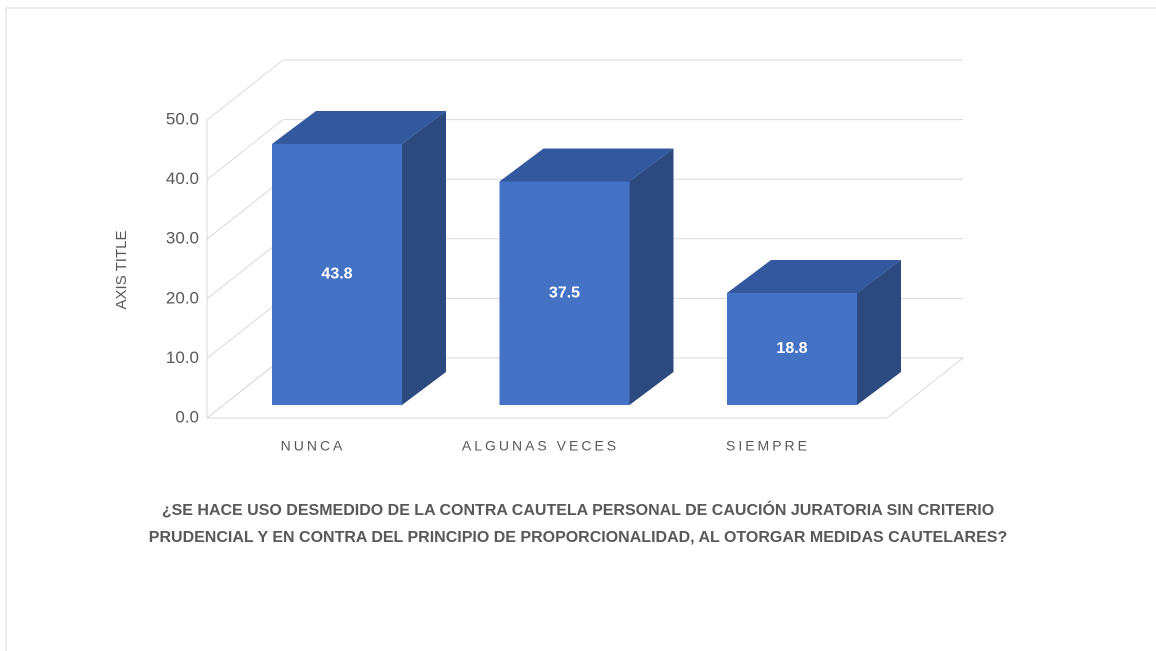 This screenshot has width=1156, height=651. What do you see at coordinates (121, 270) in the screenshot?
I see `y-axis-title: AXIS TITLE` at bounding box center [121, 270].